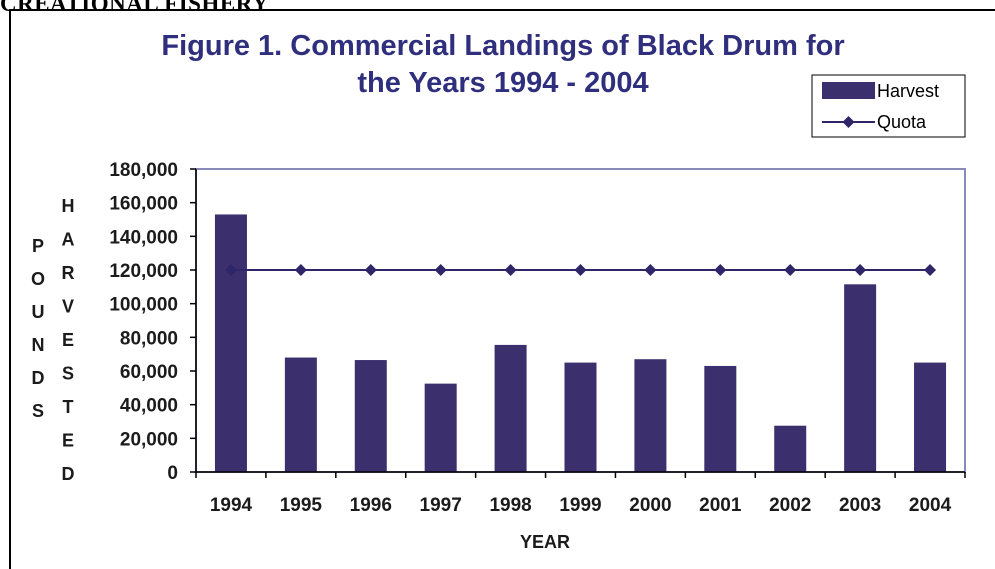 The height and width of the screenshot is (569, 995). Describe the element at coordinates (68, 474) in the screenshot. I see `y-title-inner-letter: D` at that location.